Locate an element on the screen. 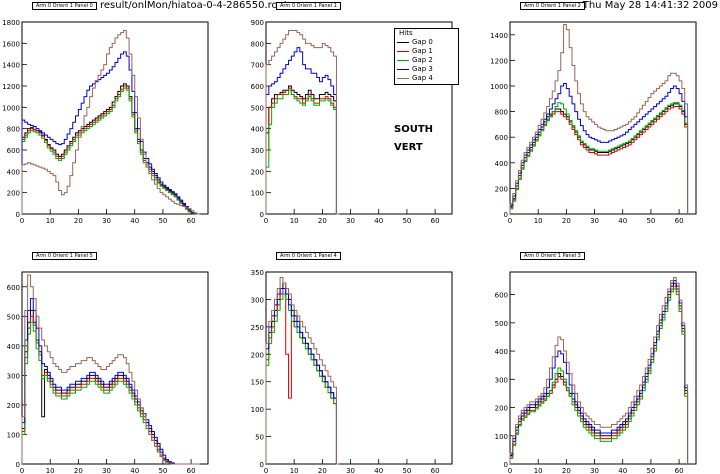 The image size is (720, 474). y-tick-label: 250 is located at coordinates (257, 328).